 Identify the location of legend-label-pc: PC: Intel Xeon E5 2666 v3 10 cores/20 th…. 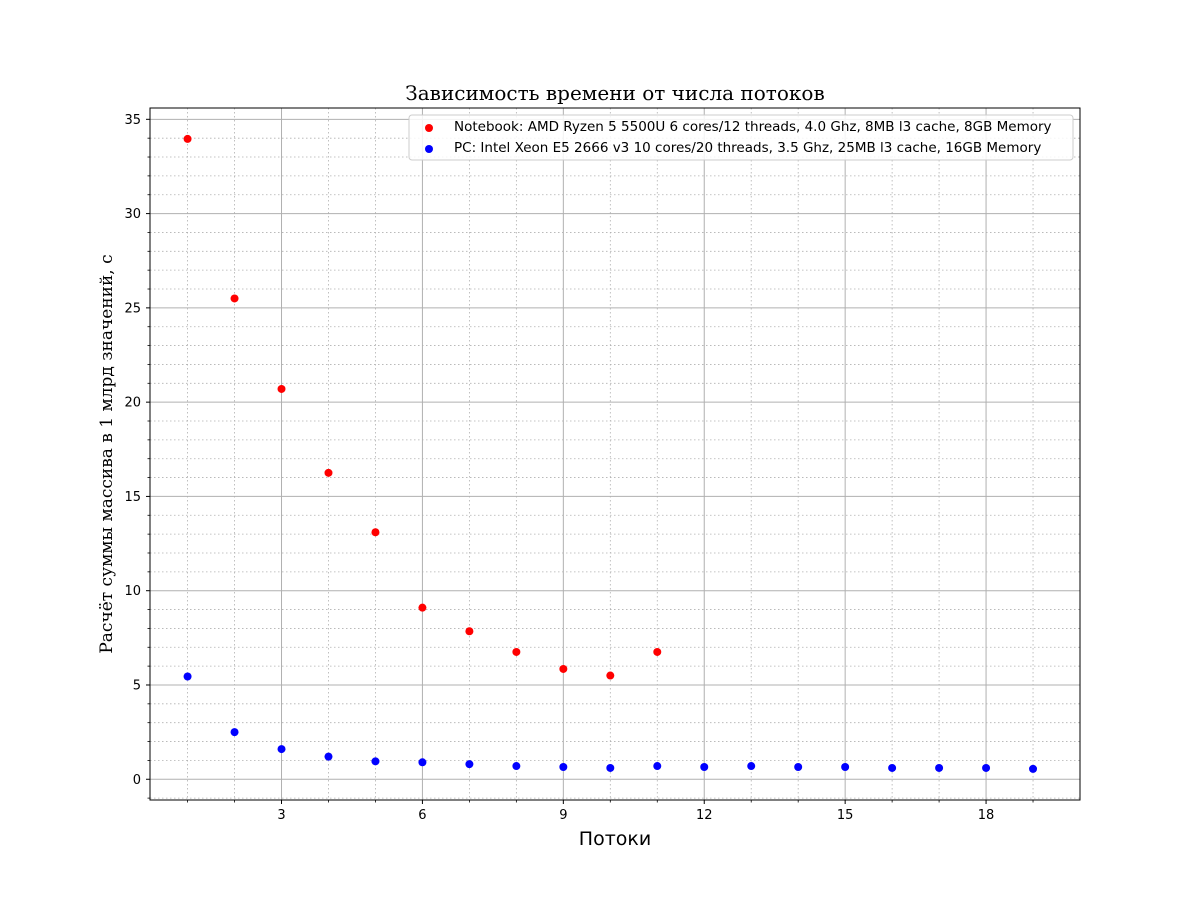
(747, 148).